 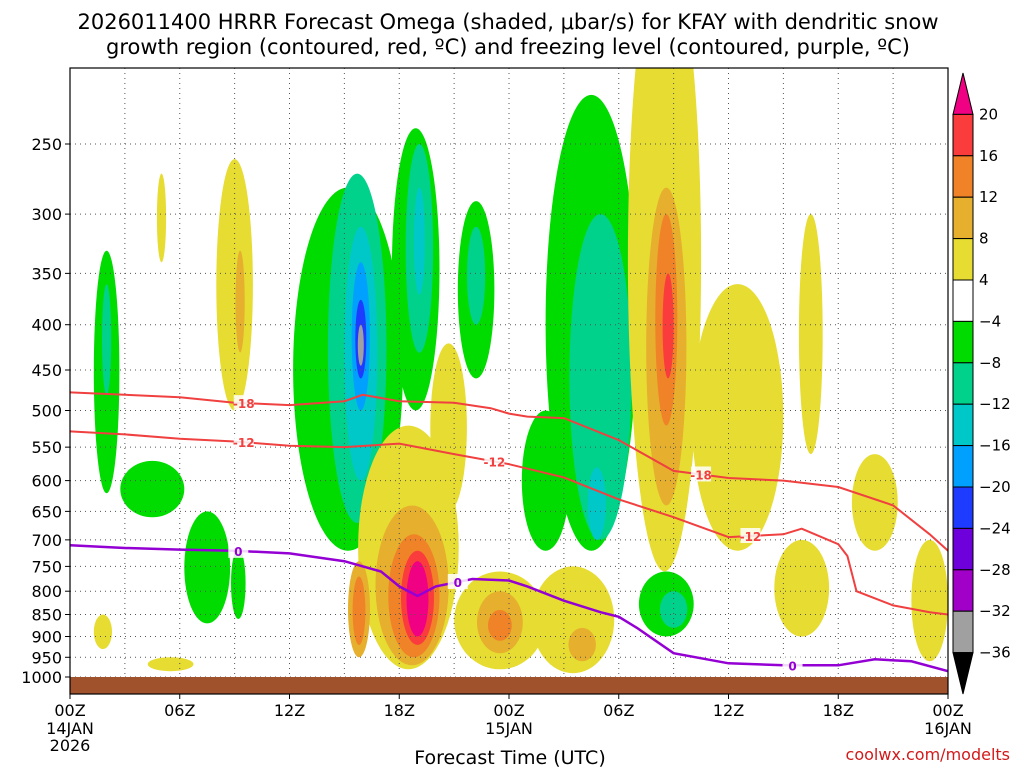 What do you see at coordinates (46, 566) in the screenshot?
I see `y-tick-label: 750` at bounding box center [46, 566].